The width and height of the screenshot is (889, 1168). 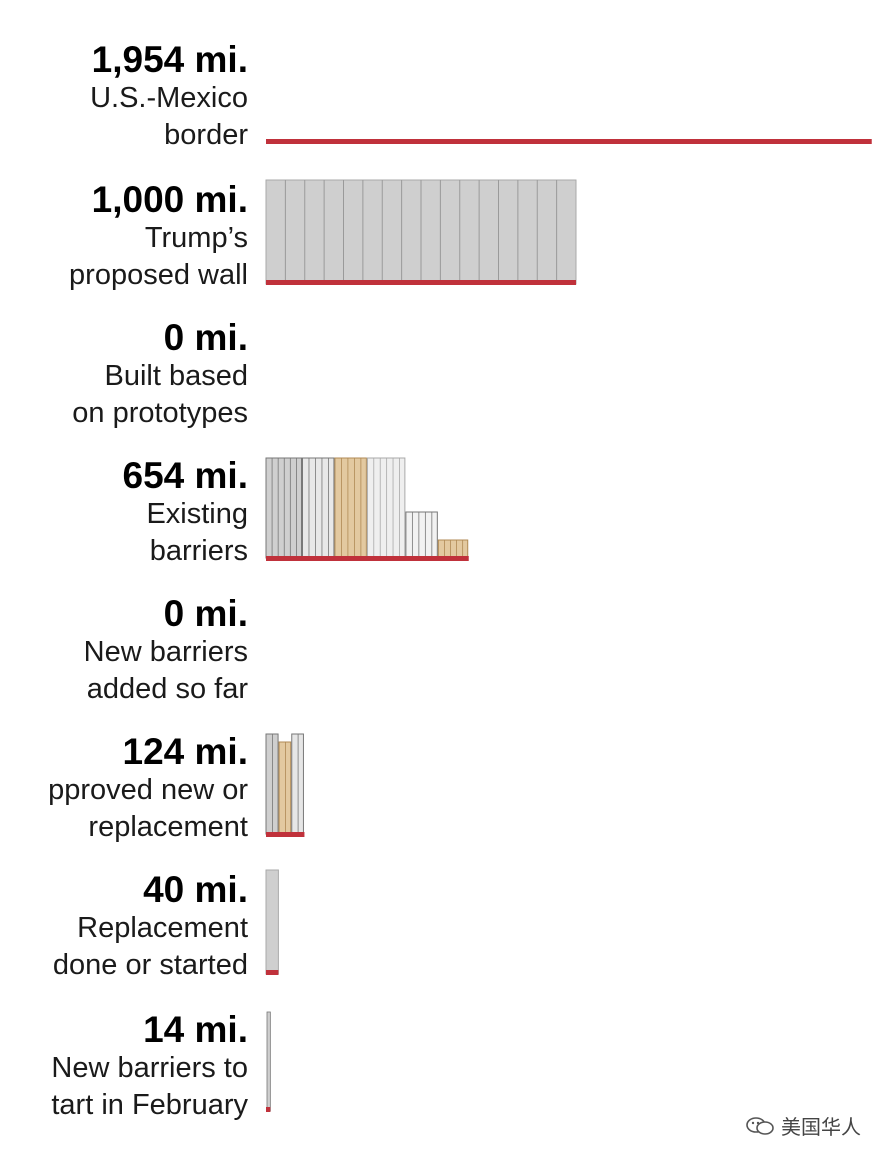 What do you see at coordinates (158, 275) in the screenshot?
I see `row-description: proposed wall` at bounding box center [158, 275].